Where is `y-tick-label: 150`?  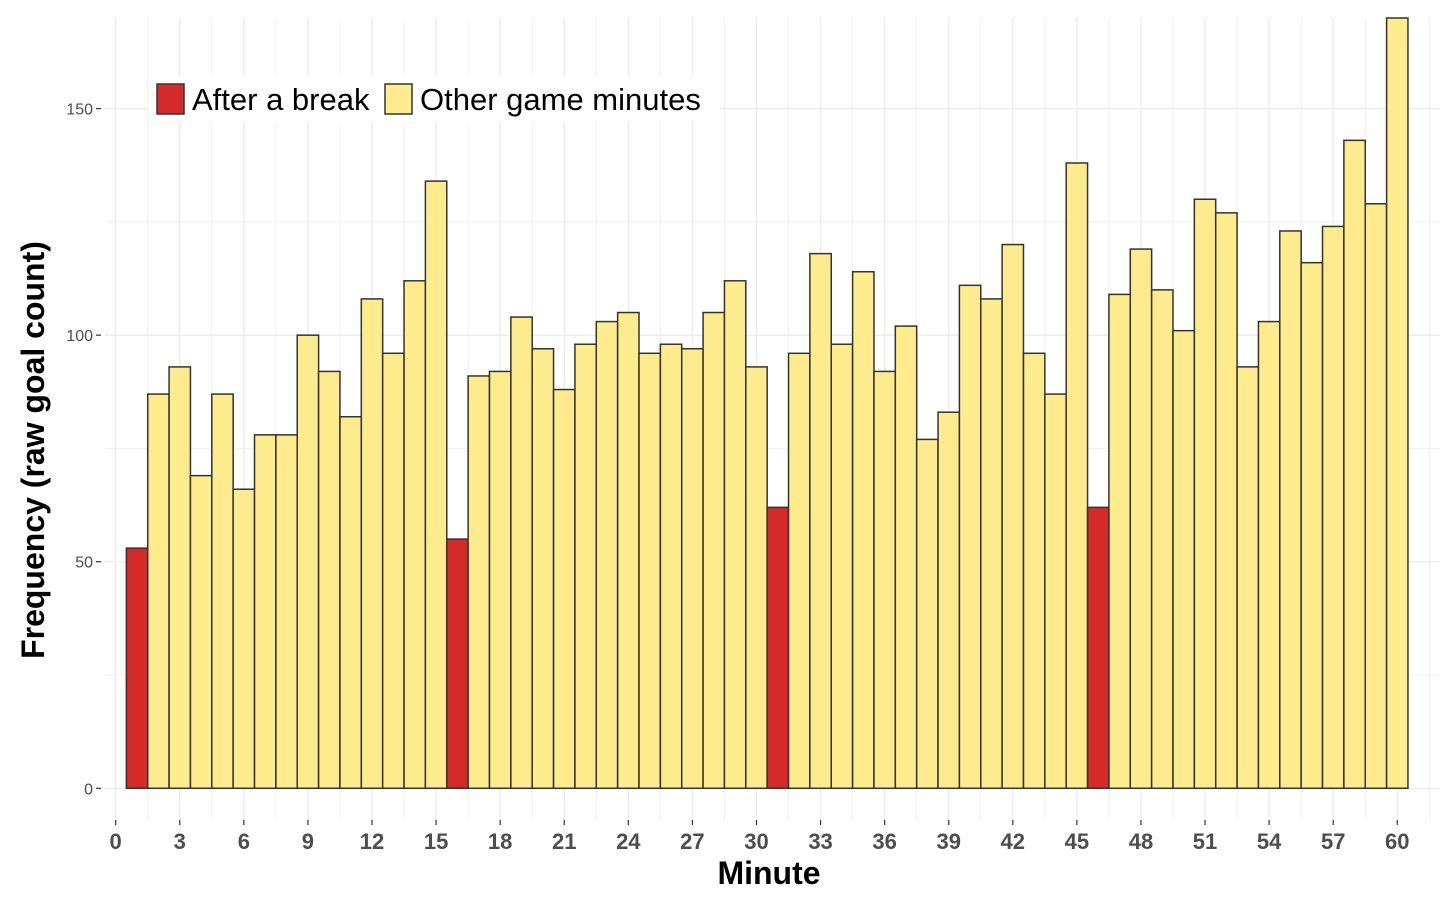
y-tick-label: 150 is located at coordinates (79, 110).